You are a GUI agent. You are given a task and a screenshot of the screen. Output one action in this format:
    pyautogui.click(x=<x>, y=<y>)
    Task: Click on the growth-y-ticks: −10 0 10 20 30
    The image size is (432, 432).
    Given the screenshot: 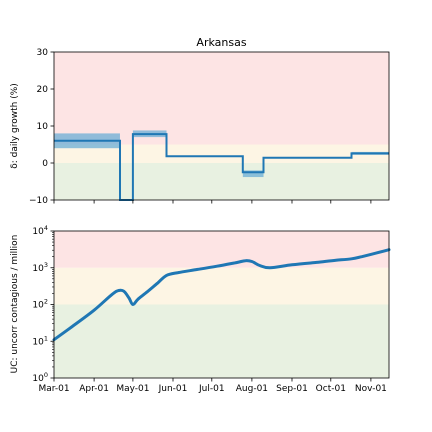 What is the action you would take?
    pyautogui.click(x=41, y=127)
    